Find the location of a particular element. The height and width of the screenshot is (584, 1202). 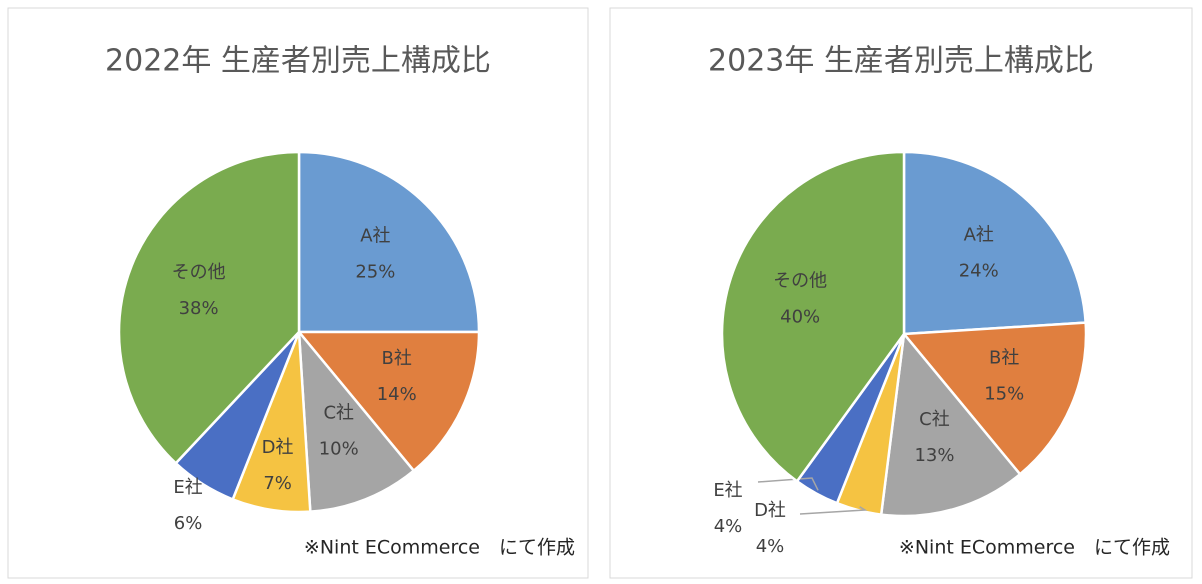

chart-title: 2023年 生産者別売上構成比 is located at coordinates (901, 61).